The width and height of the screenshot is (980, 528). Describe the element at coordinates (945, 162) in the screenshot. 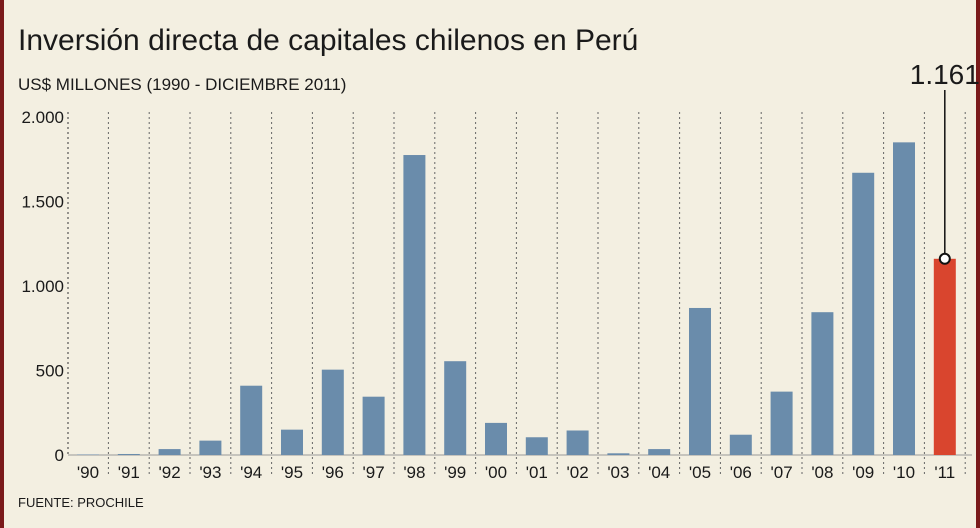

I see `highlight-callout: 1.161` at that location.